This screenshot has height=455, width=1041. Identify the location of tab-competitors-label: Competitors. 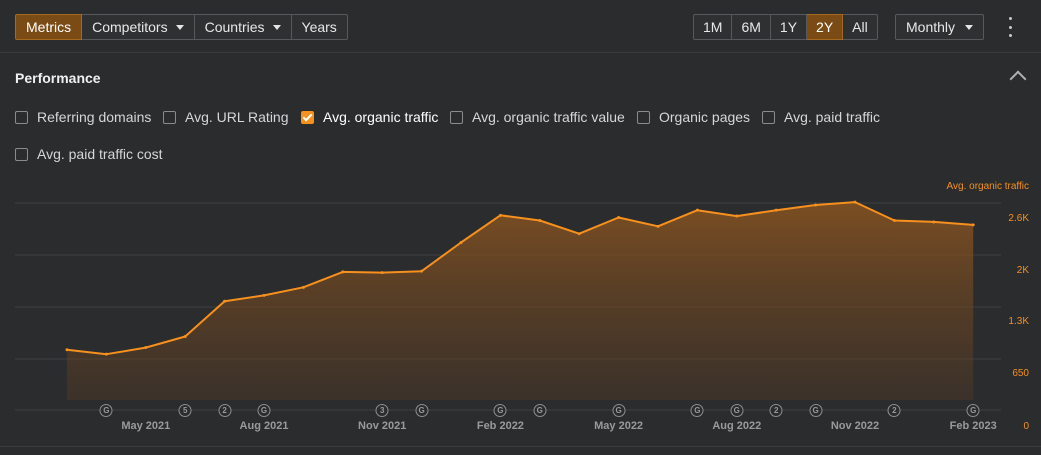
(130, 27).